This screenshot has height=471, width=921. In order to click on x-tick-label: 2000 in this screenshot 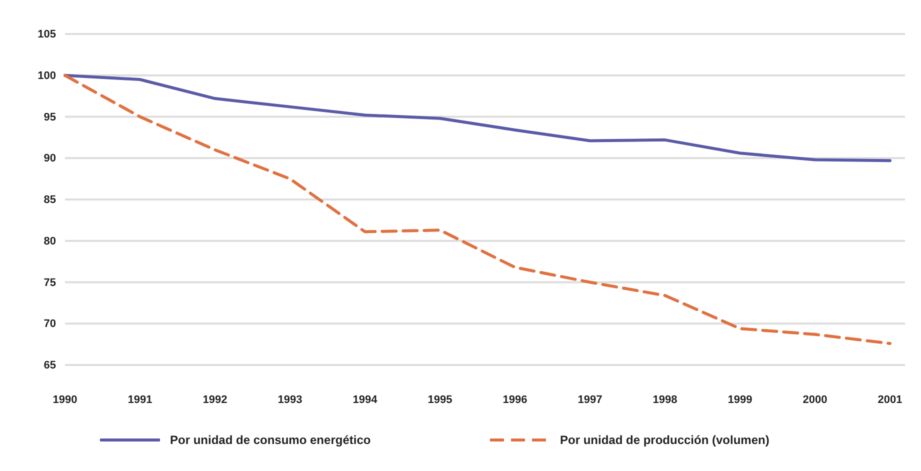, I will do `click(815, 400)`.